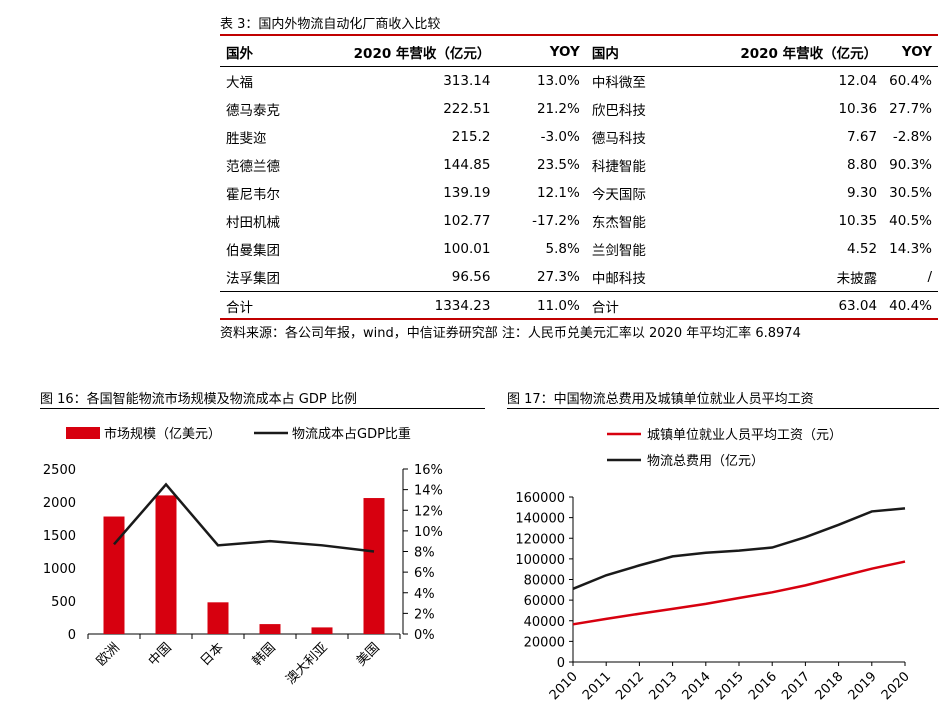 This screenshot has height=707, width=952. What do you see at coordinates (166, 564) in the screenshot?
I see `bar-中国` at bounding box center [166, 564].